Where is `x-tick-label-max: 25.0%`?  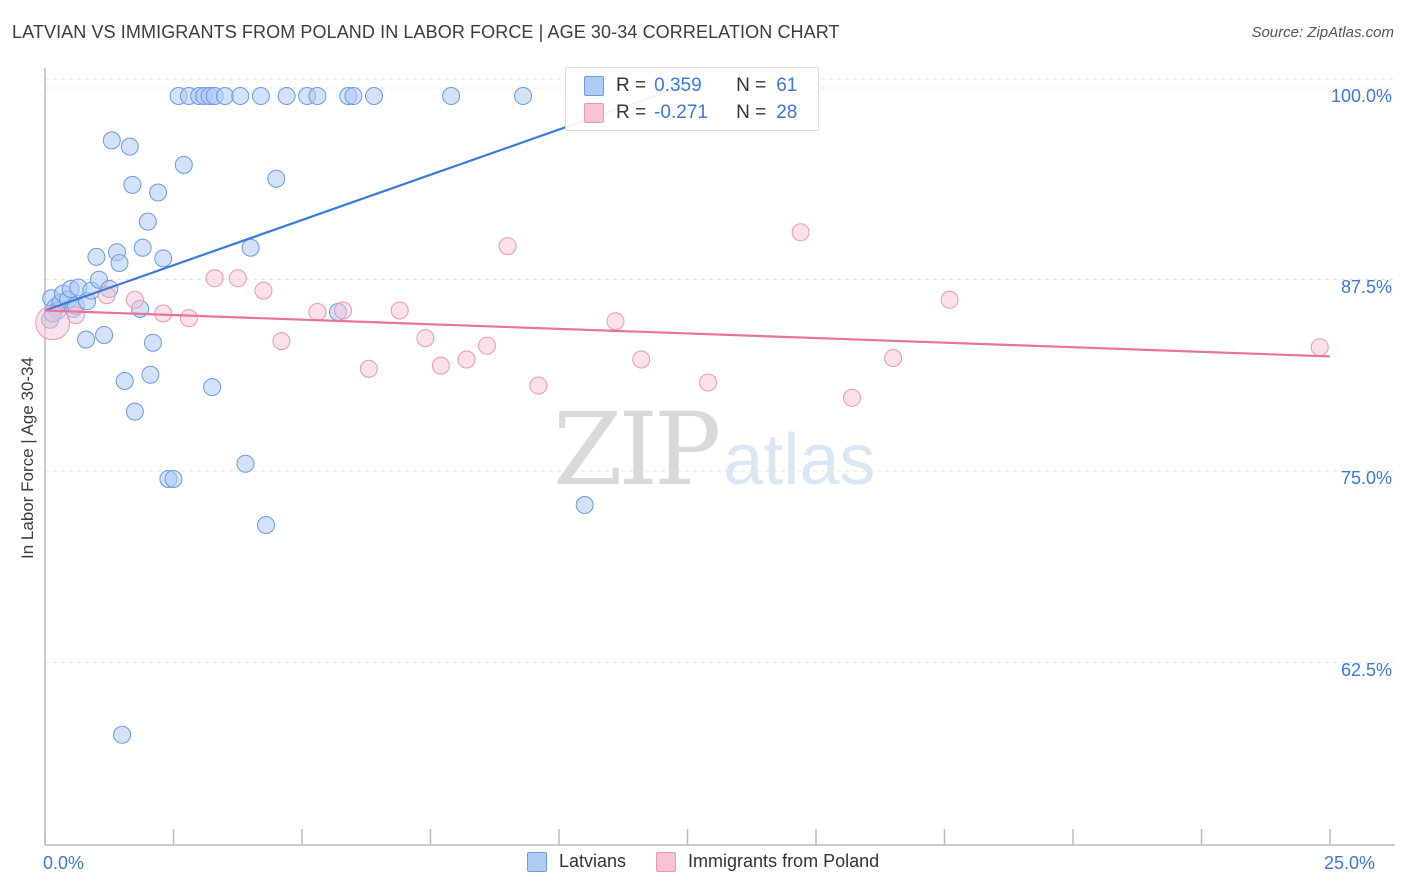
x-tick-label-max: 25.0% is located at coordinates (1350, 863).